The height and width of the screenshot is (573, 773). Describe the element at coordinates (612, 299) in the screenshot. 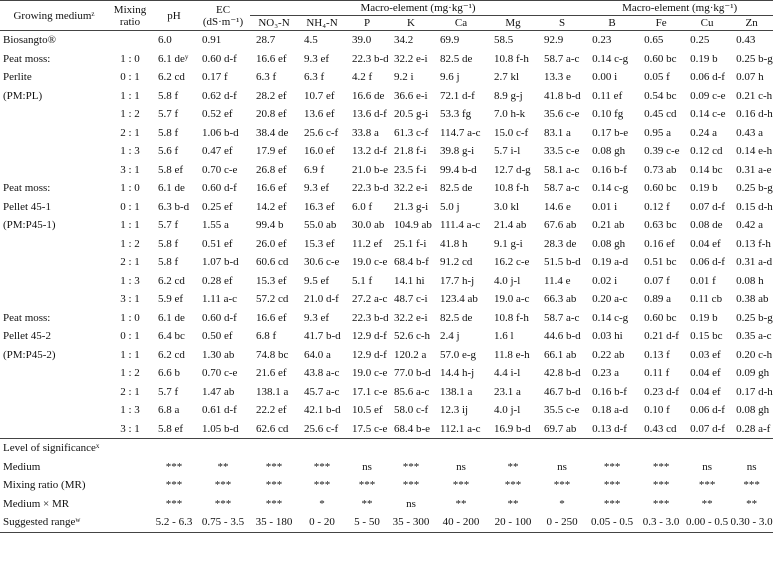

I see `value-cell: 0.20 a-c` at that location.